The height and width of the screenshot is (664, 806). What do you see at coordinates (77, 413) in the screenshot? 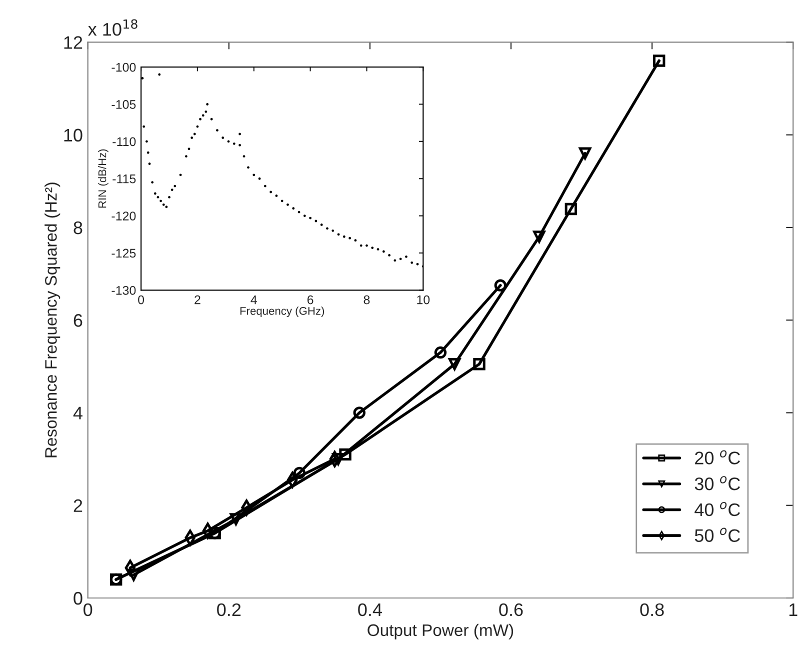
I see `y-tick-label: 4` at bounding box center [77, 413].